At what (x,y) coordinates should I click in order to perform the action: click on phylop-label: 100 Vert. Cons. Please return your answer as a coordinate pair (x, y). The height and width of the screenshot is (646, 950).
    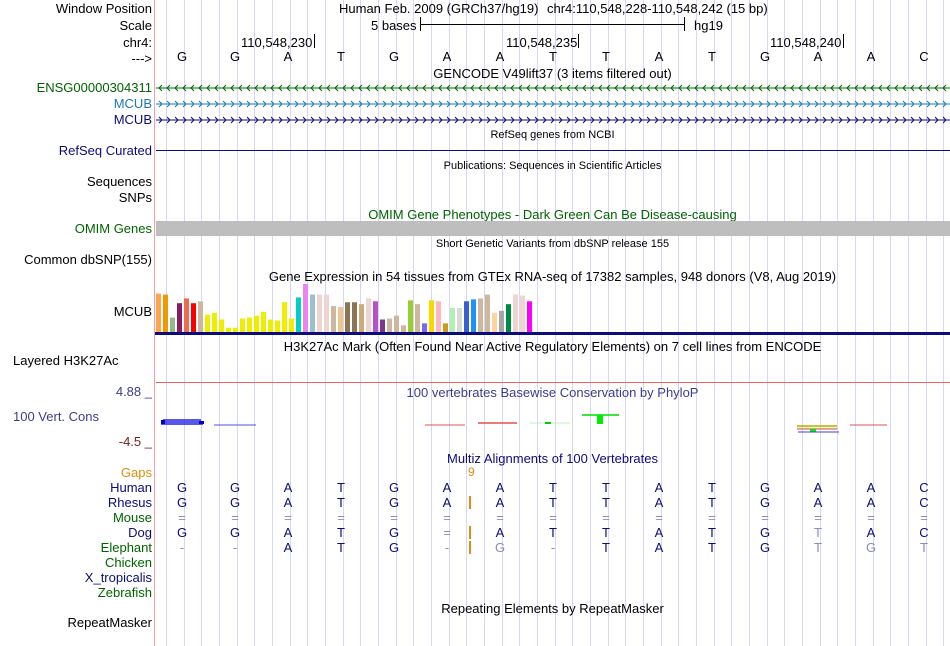
    Looking at the image, I should click on (56, 416).